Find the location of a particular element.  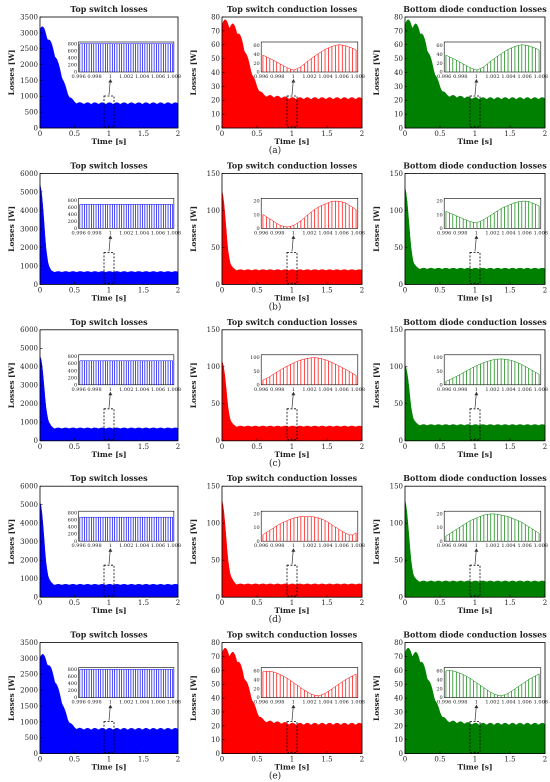

y-tick-label: 60 is located at coordinates (215, 45).